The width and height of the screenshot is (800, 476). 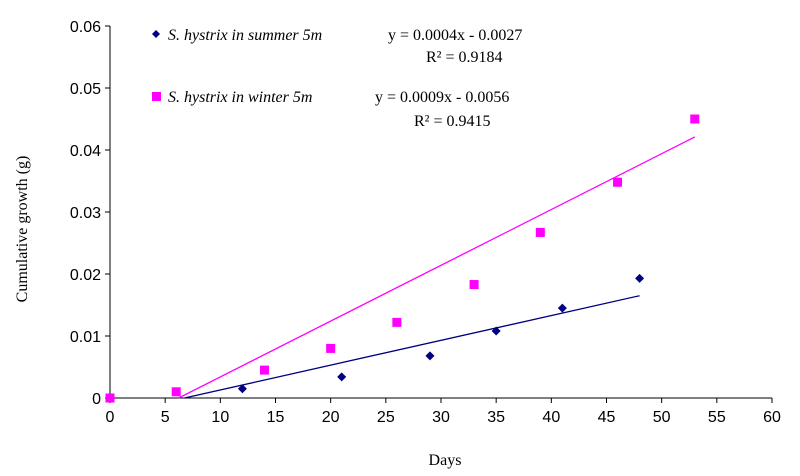 What do you see at coordinates (85, 89) in the screenshot?
I see `y-tick-label: 0.05` at bounding box center [85, 89].